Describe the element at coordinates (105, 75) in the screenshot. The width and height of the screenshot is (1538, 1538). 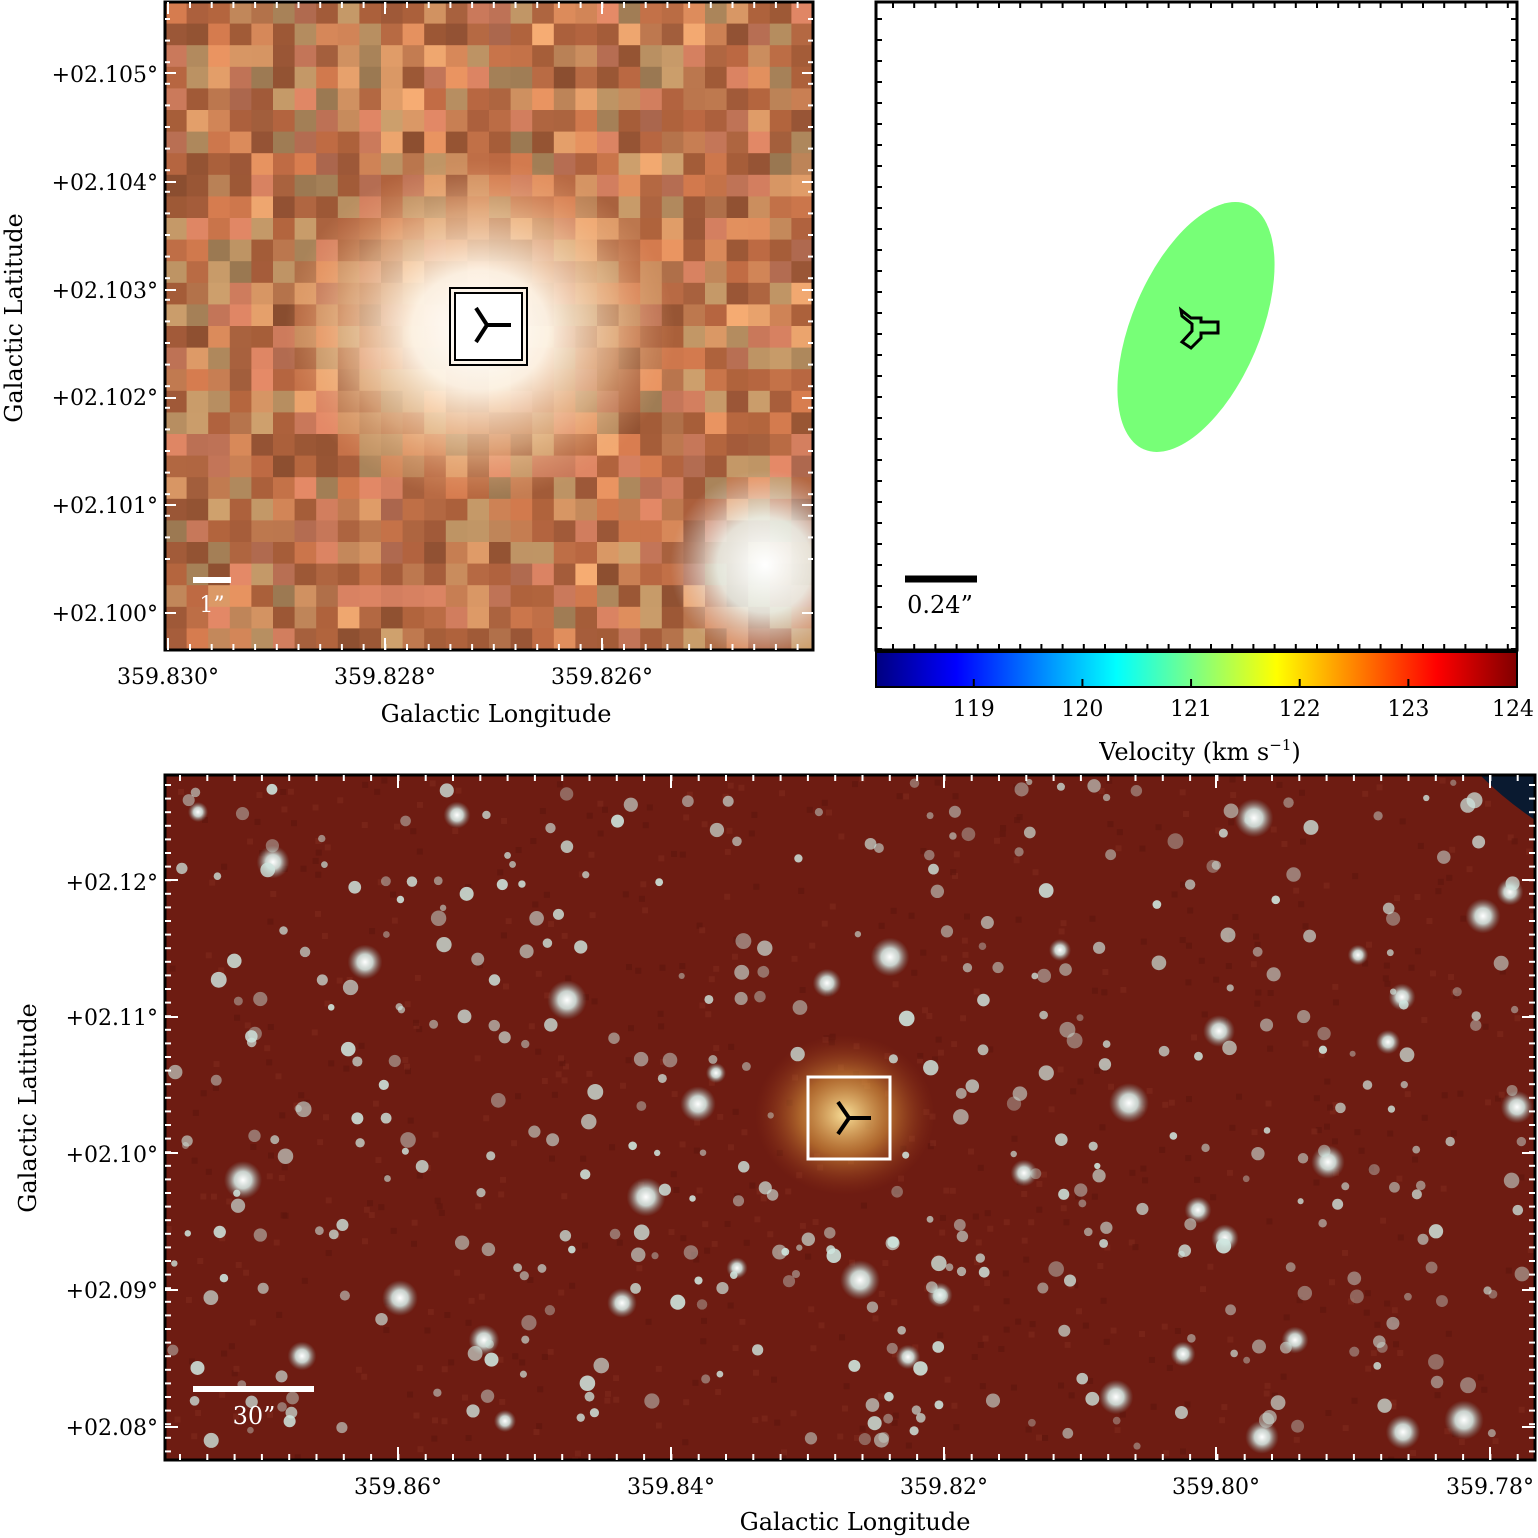
I see `y-tick-label: +02.105°` at that location.